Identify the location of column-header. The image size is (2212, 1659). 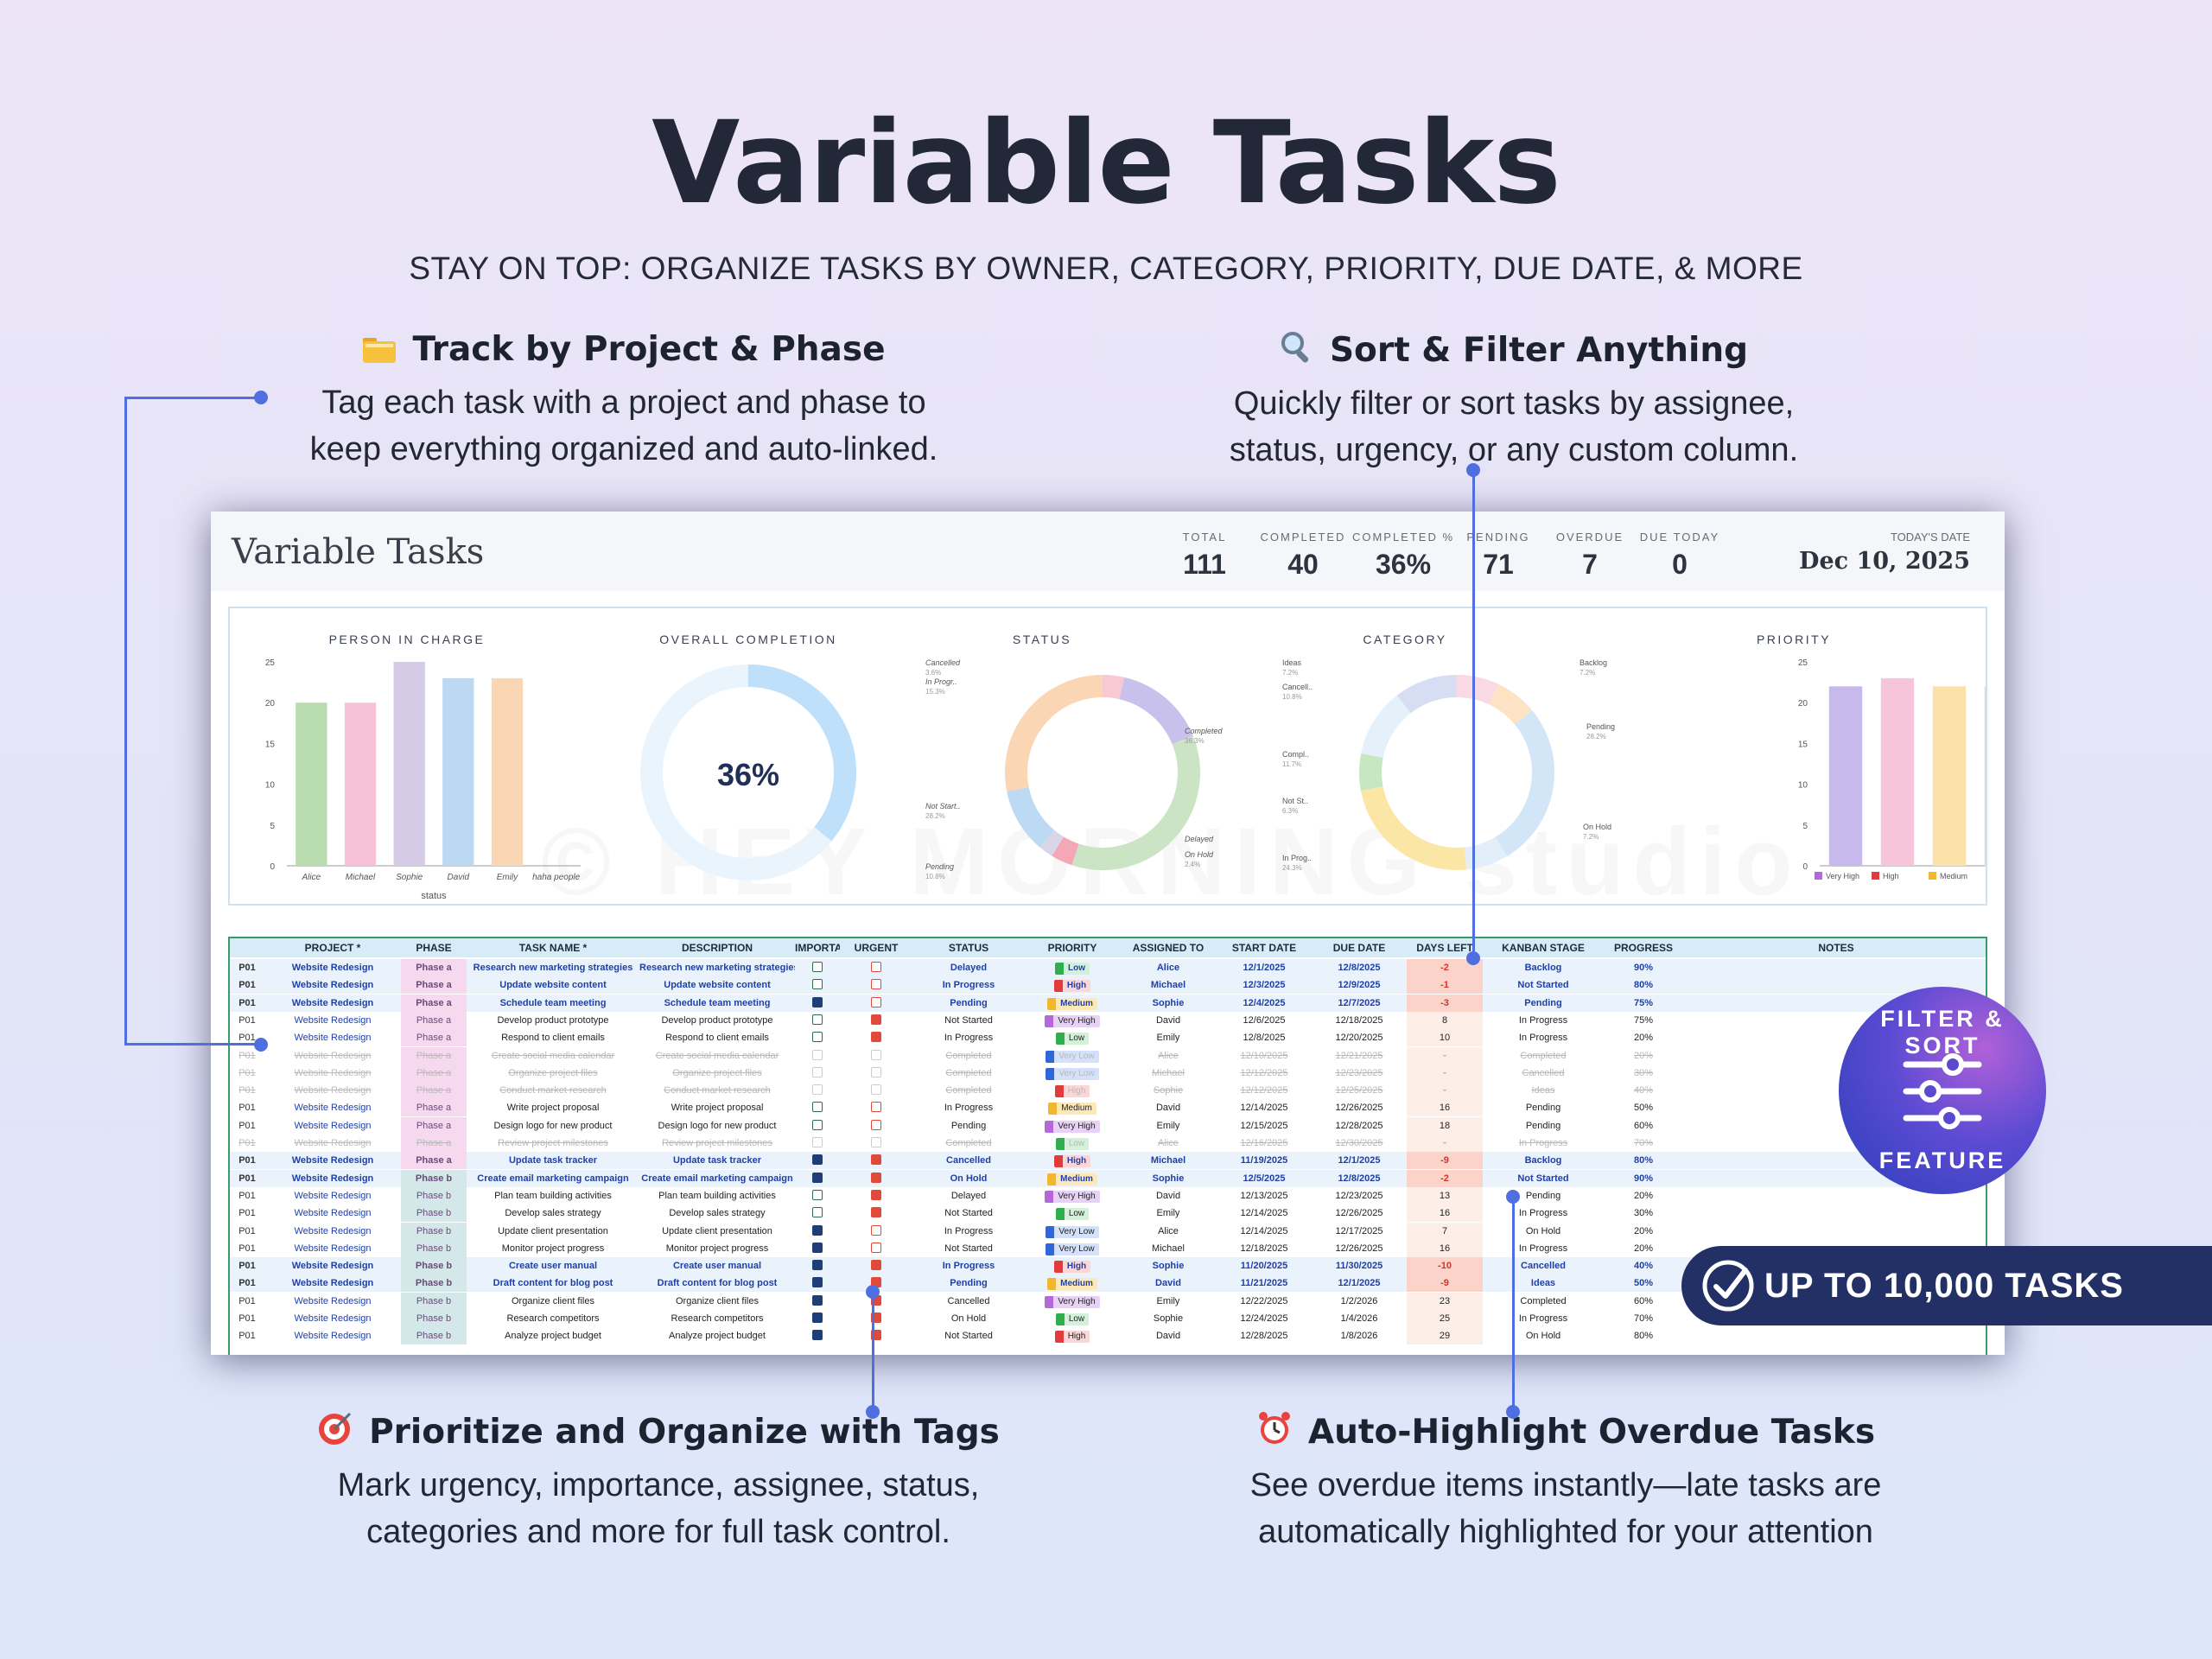
(247, 947).